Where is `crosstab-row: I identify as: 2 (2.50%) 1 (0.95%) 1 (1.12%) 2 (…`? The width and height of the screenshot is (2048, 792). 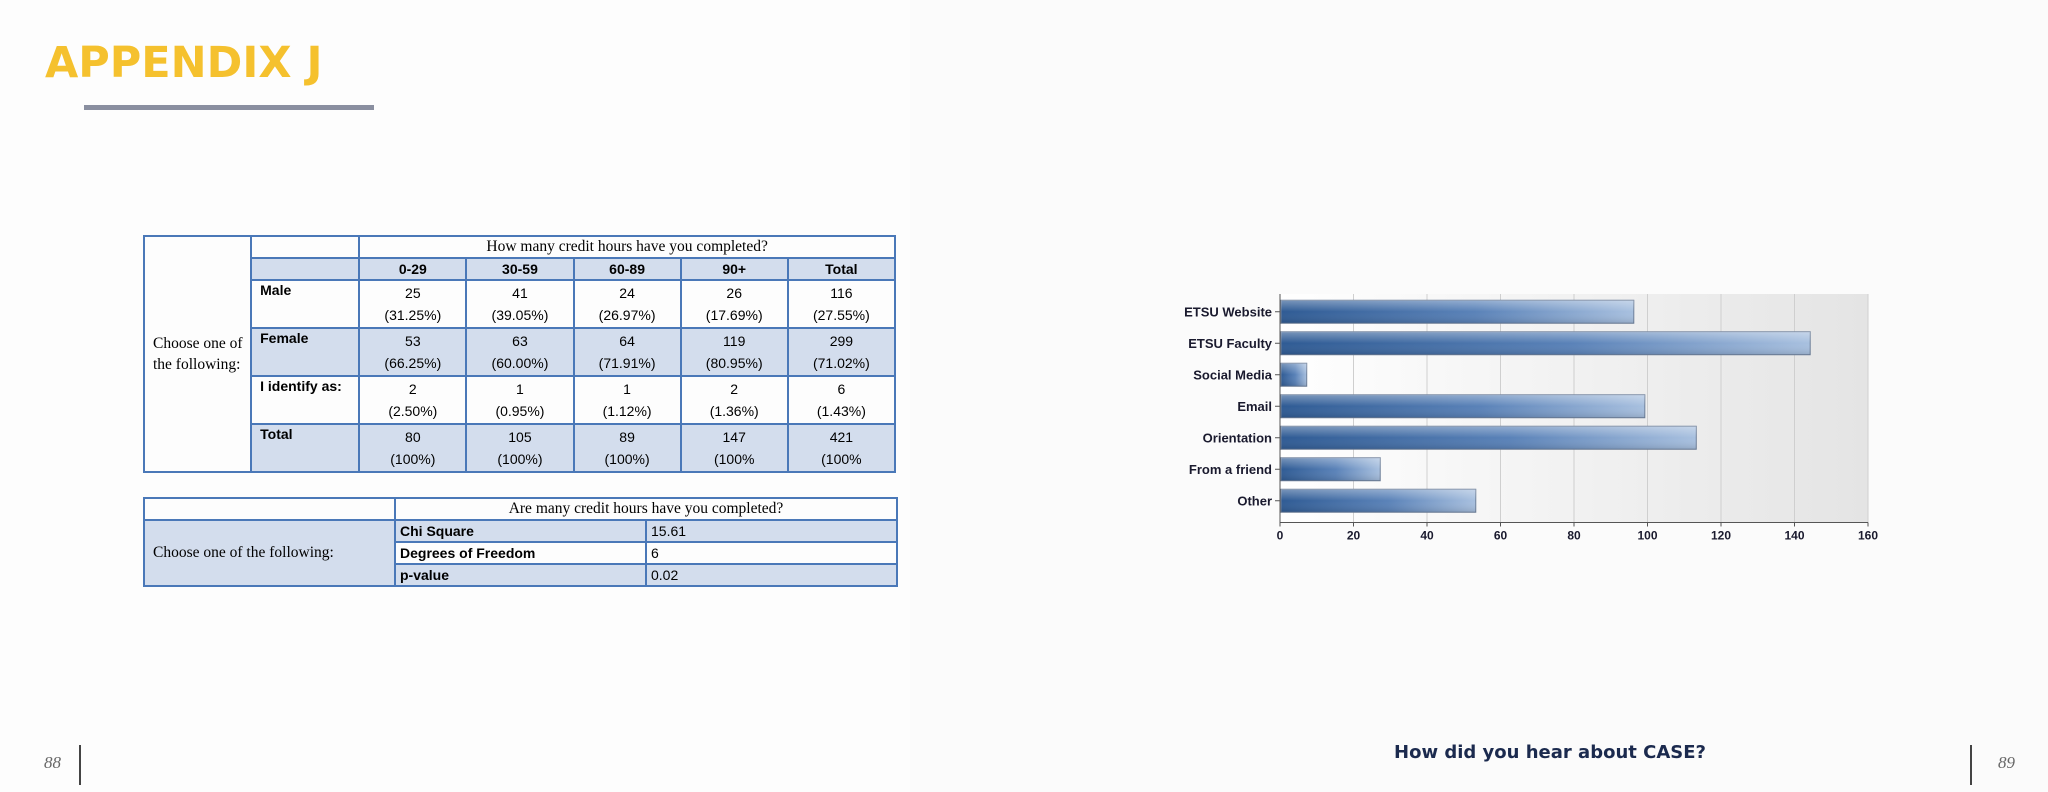
crosstab-row: I identify as: 2 (2.50%) 1 (0.95%) 1 (1.12%) 2 (… is located at coordinates (520, 400).